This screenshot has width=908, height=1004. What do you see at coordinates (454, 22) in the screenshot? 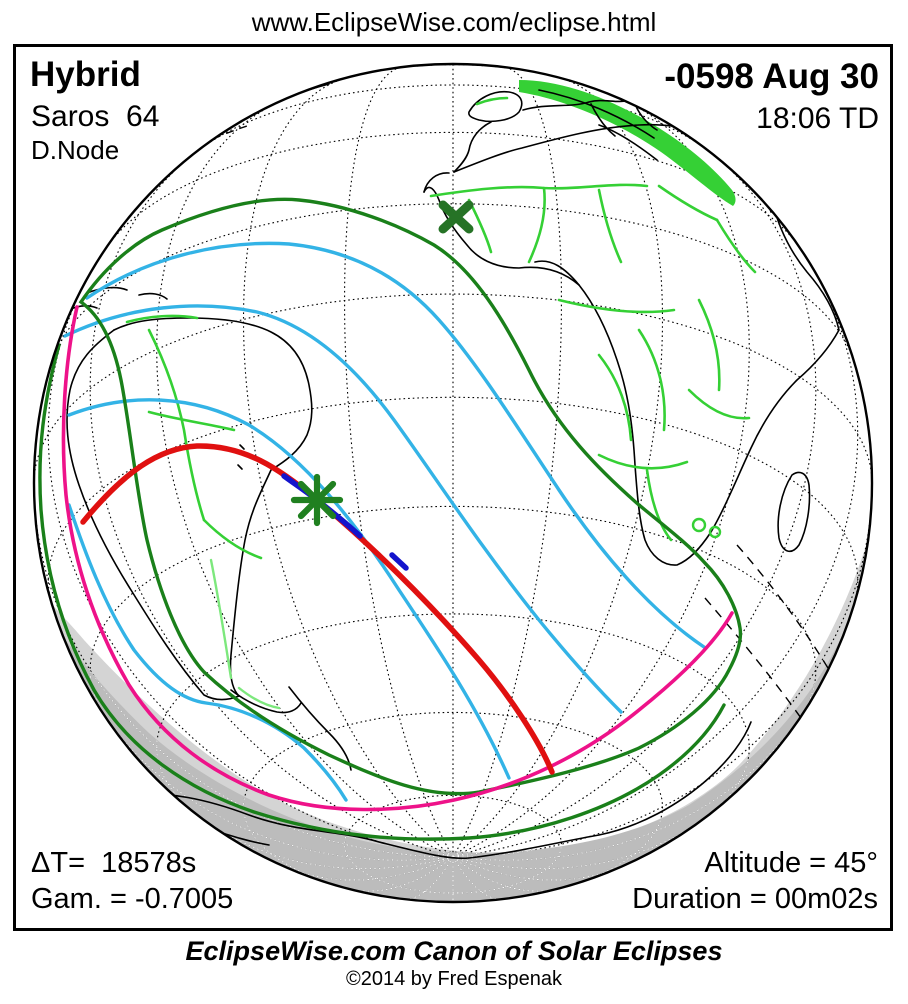
I see `url-banner: www.EclipseWise.com/eclipse.html` at bounding box center [454, 22].